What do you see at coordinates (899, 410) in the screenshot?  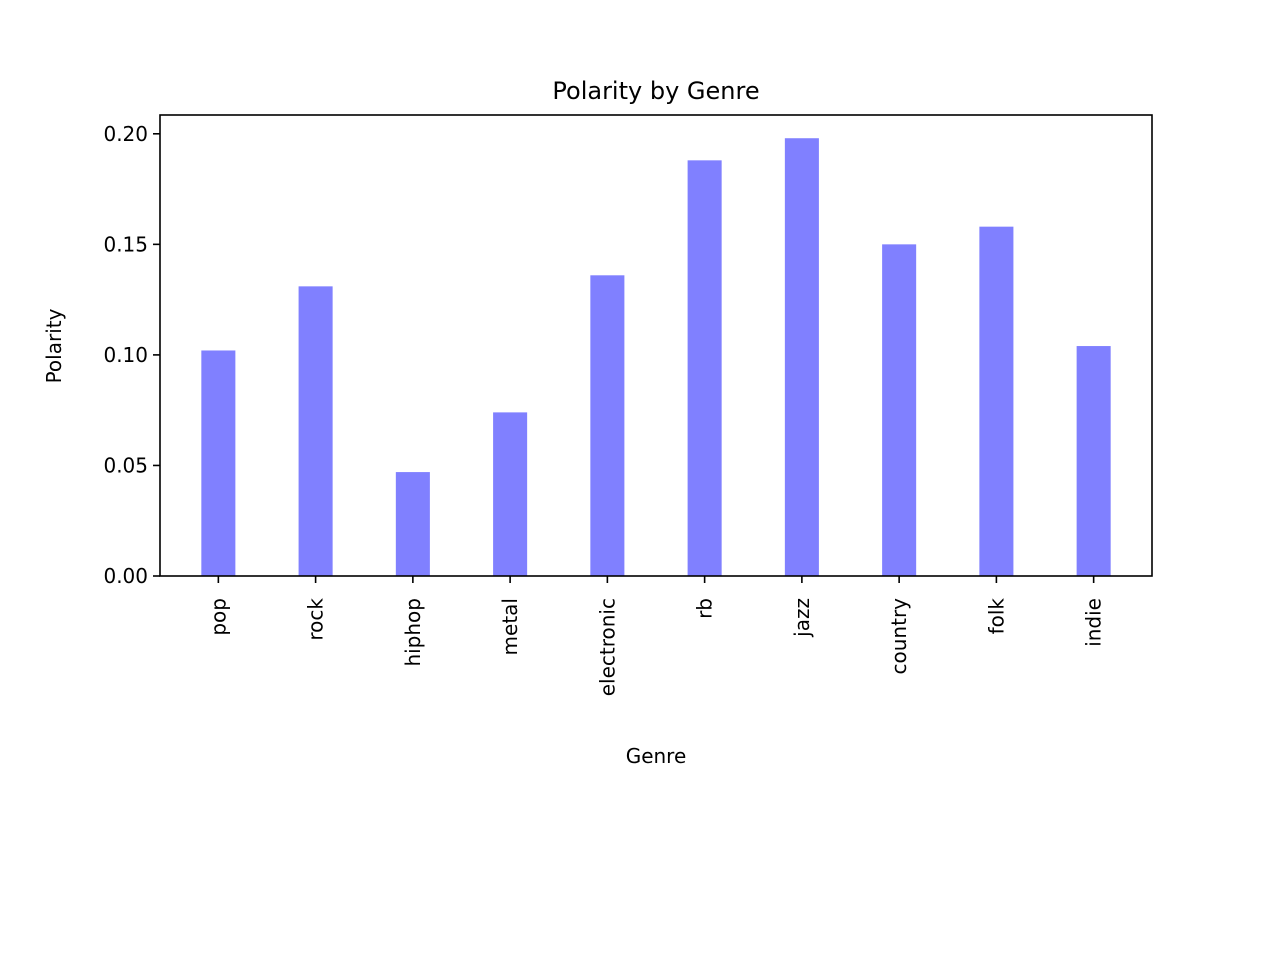 I see `bar-country` at bounding box center [899, 410].